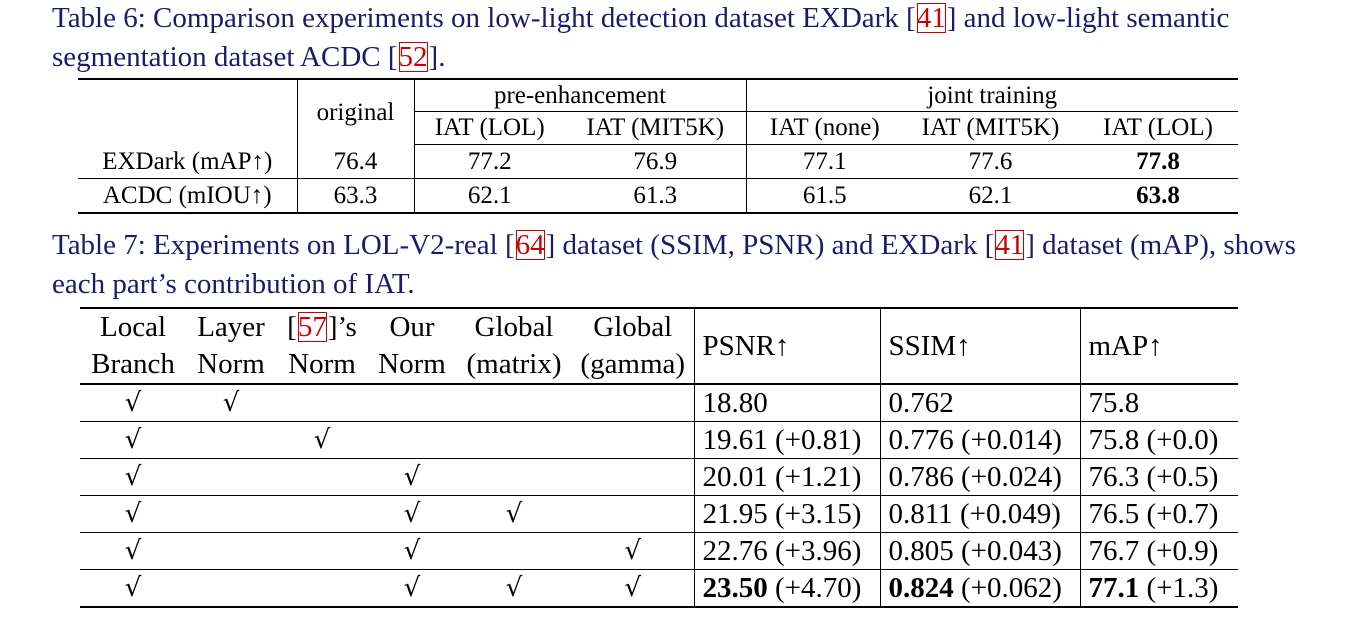 This screenshot has height=626, width=1352. What do you see at coordinates (1114, 514) in the screenshot?
I see `metric-value: 76.5` at bounding box center [1114, 514].